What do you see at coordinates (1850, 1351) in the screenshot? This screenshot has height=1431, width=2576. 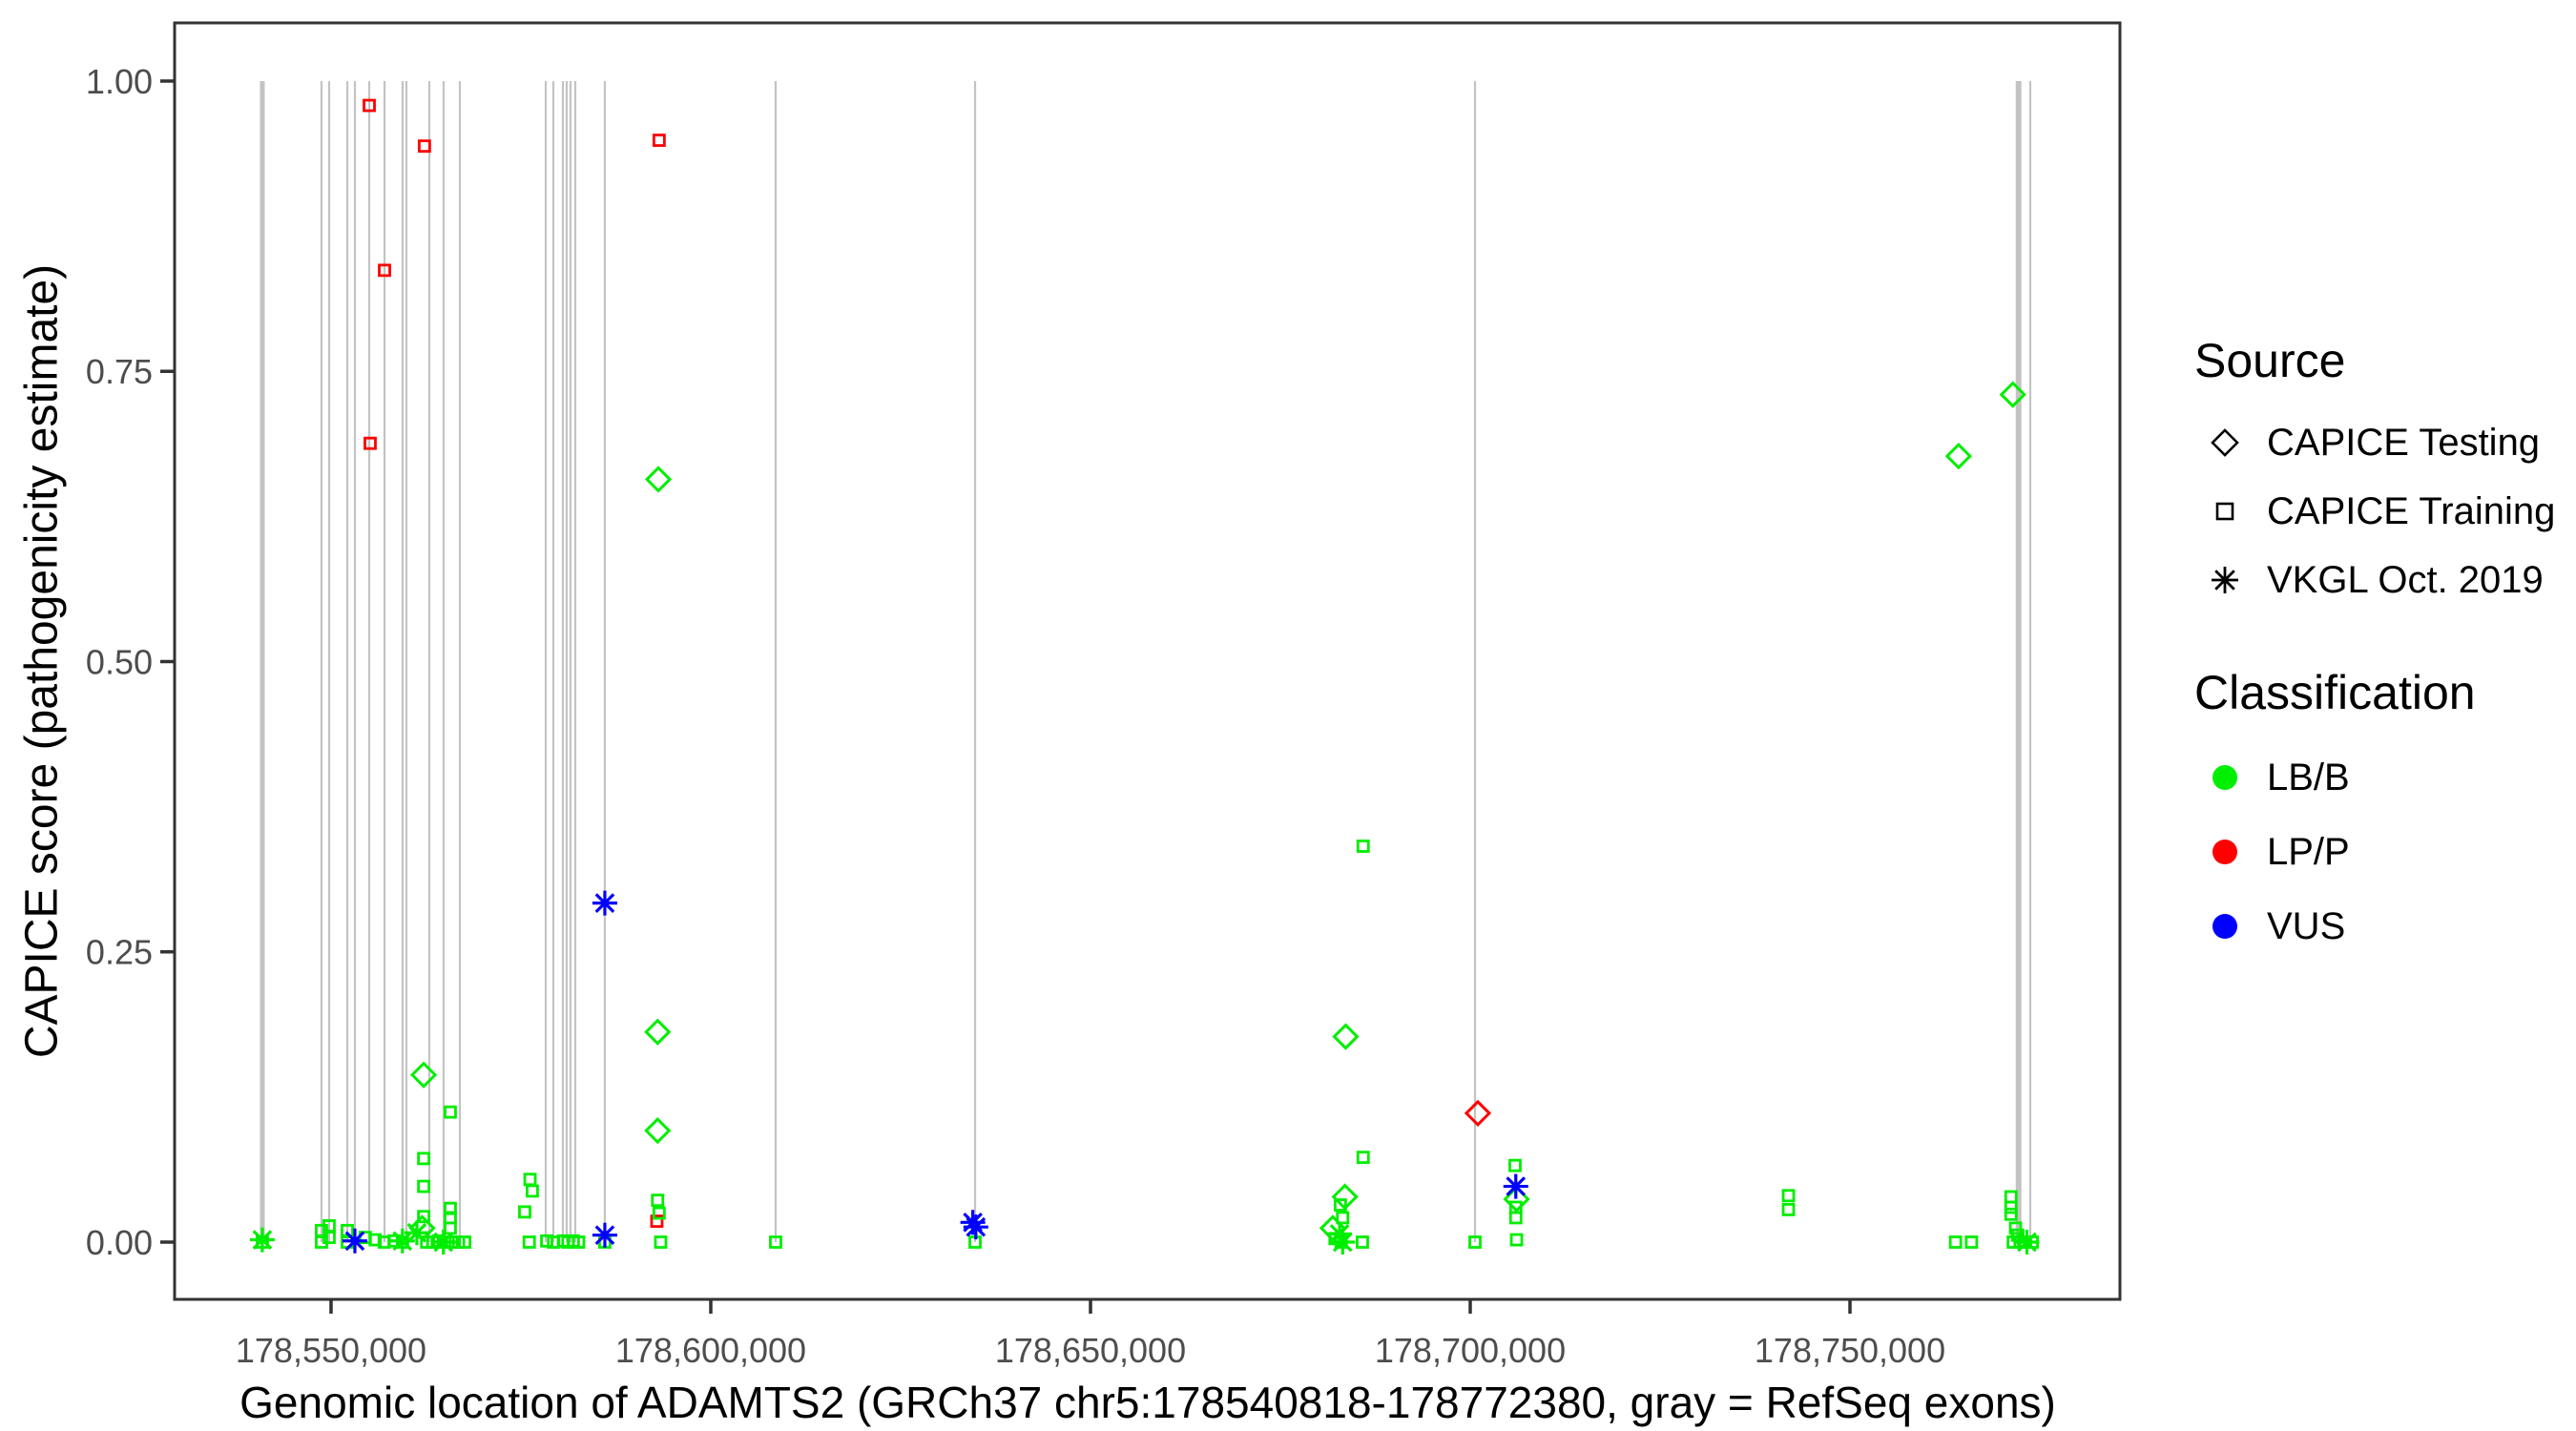 I see `x-tick-label: 178,750,000` at bounding box center [1850, 1351].